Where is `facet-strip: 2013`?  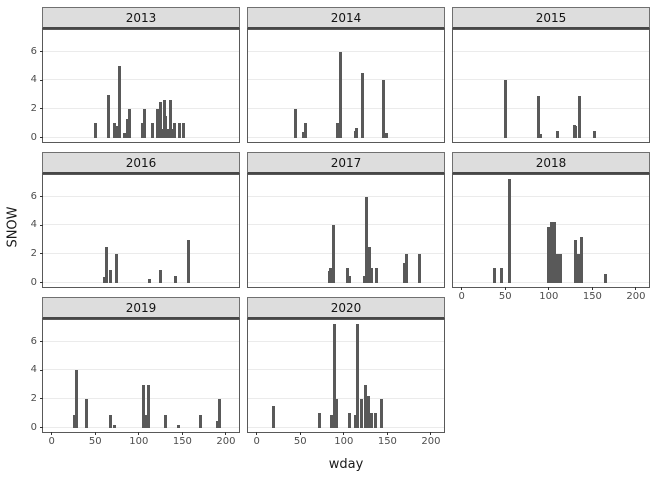 facet-strip: 2013 is located at coordinates (141, 18).